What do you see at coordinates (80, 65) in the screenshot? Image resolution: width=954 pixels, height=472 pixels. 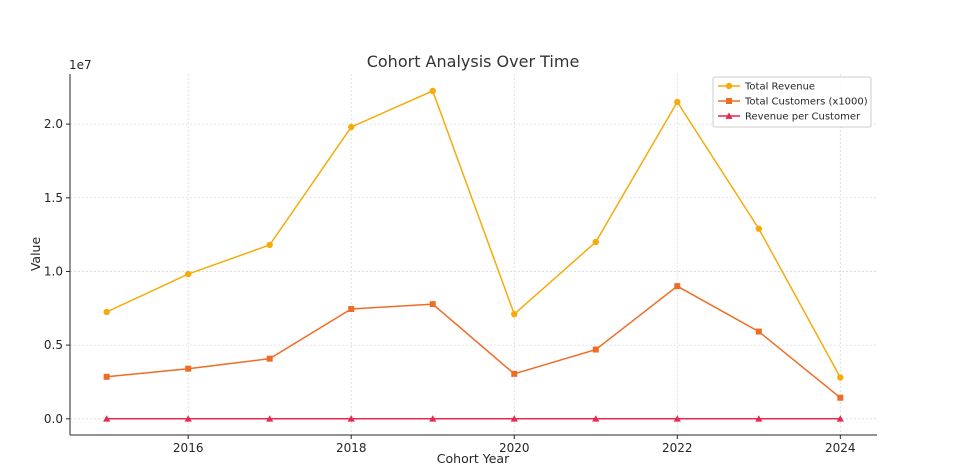 I see `y-axis-offset-label: 1e7` at bounding box center [80, 65].